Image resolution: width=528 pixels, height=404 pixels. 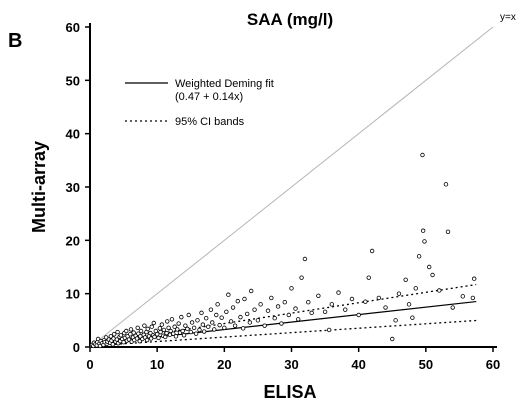 I want to click on x-tick-label: 50, so click(x=426, y=364).